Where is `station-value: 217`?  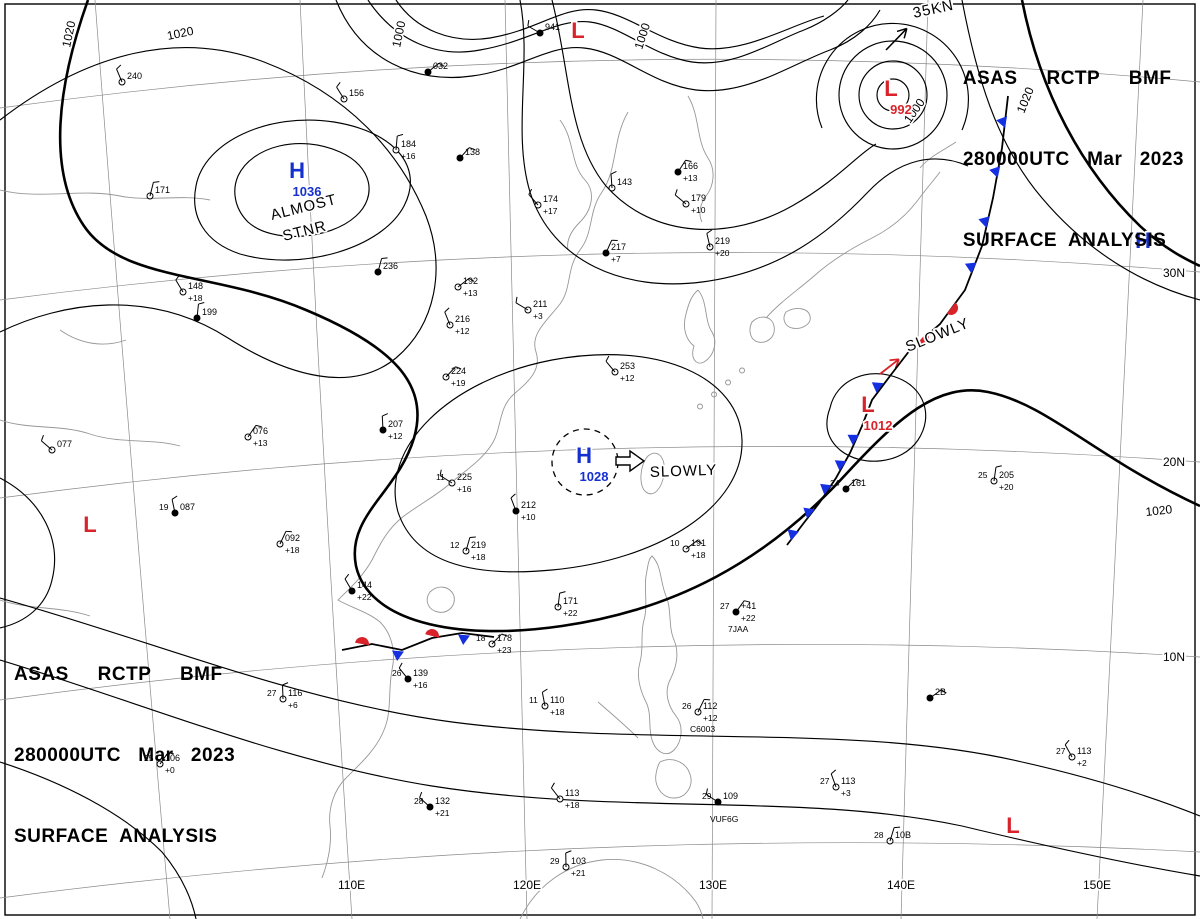
station-value: 217 is located at coordinates (618, 247).